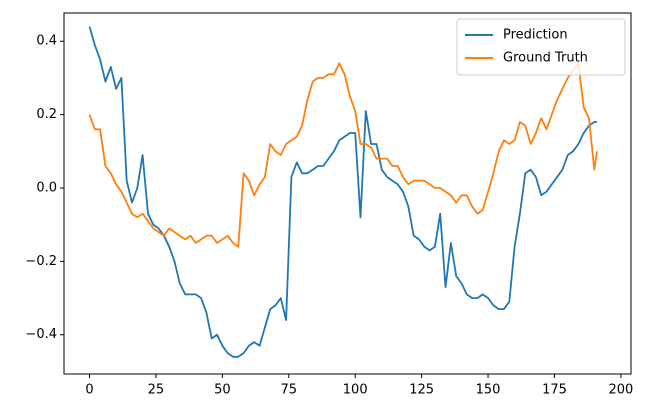 The width and height of the screenshot is (648, 417). What do you see at coordinates (554, 390) in the screenshot?
I see `x-tick-label: 175` at bounding box center [554, 390].